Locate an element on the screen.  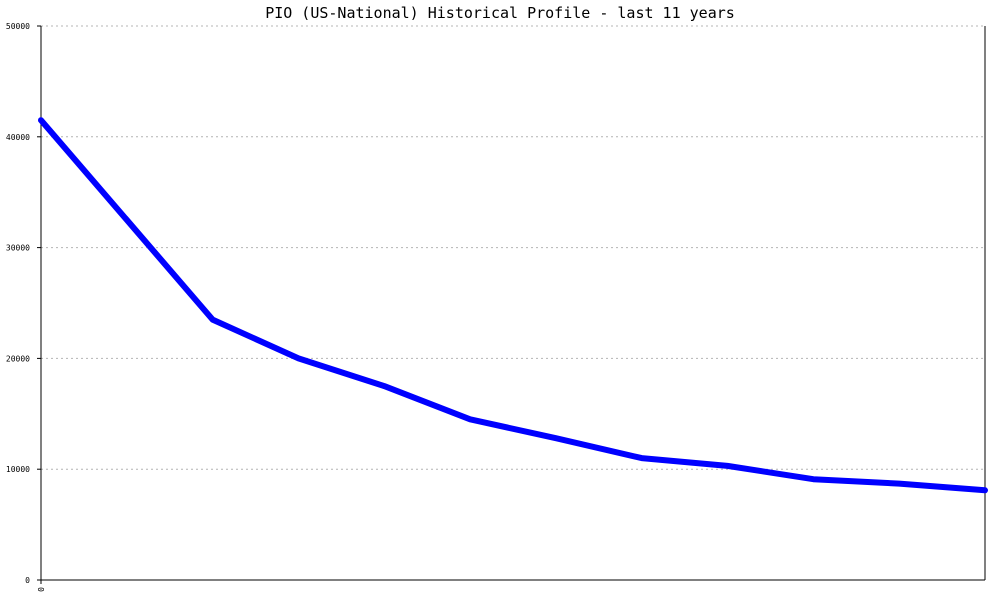
x-tick-label: 0 is located at coordinates (41, 589).